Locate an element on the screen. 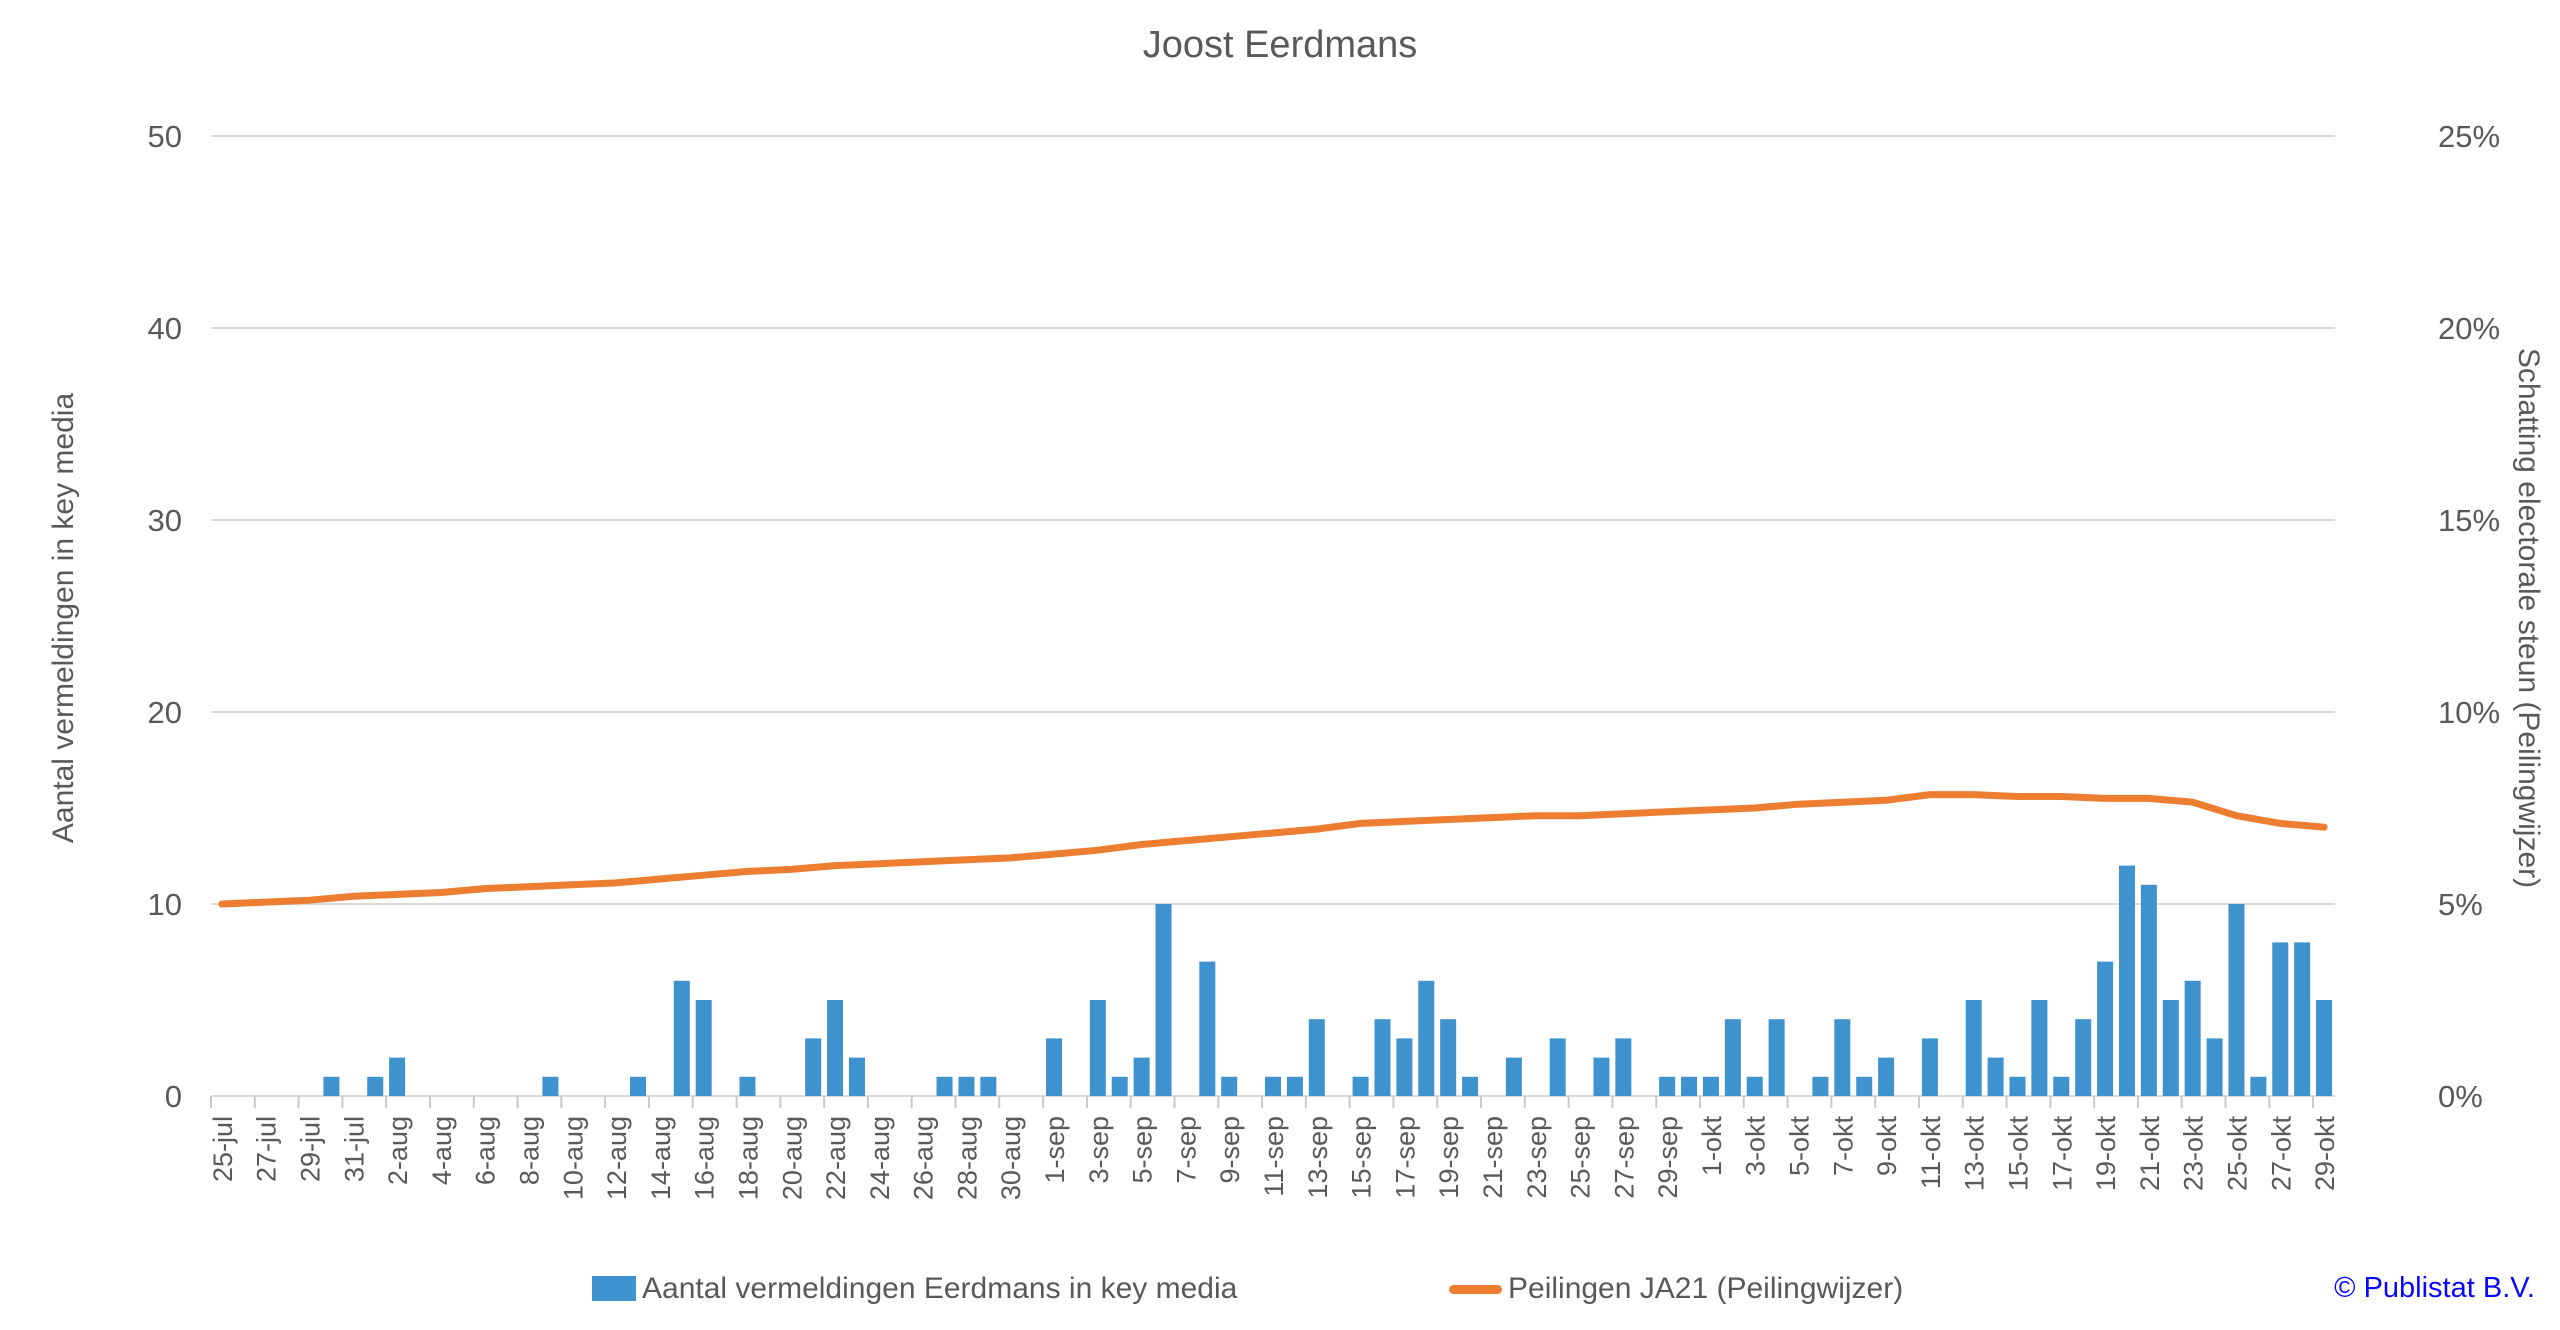 Image resolution: width=2560 pixels, height=1330 pixels. left-axis-tick-label: 10 is located at coordinates (165, 904).